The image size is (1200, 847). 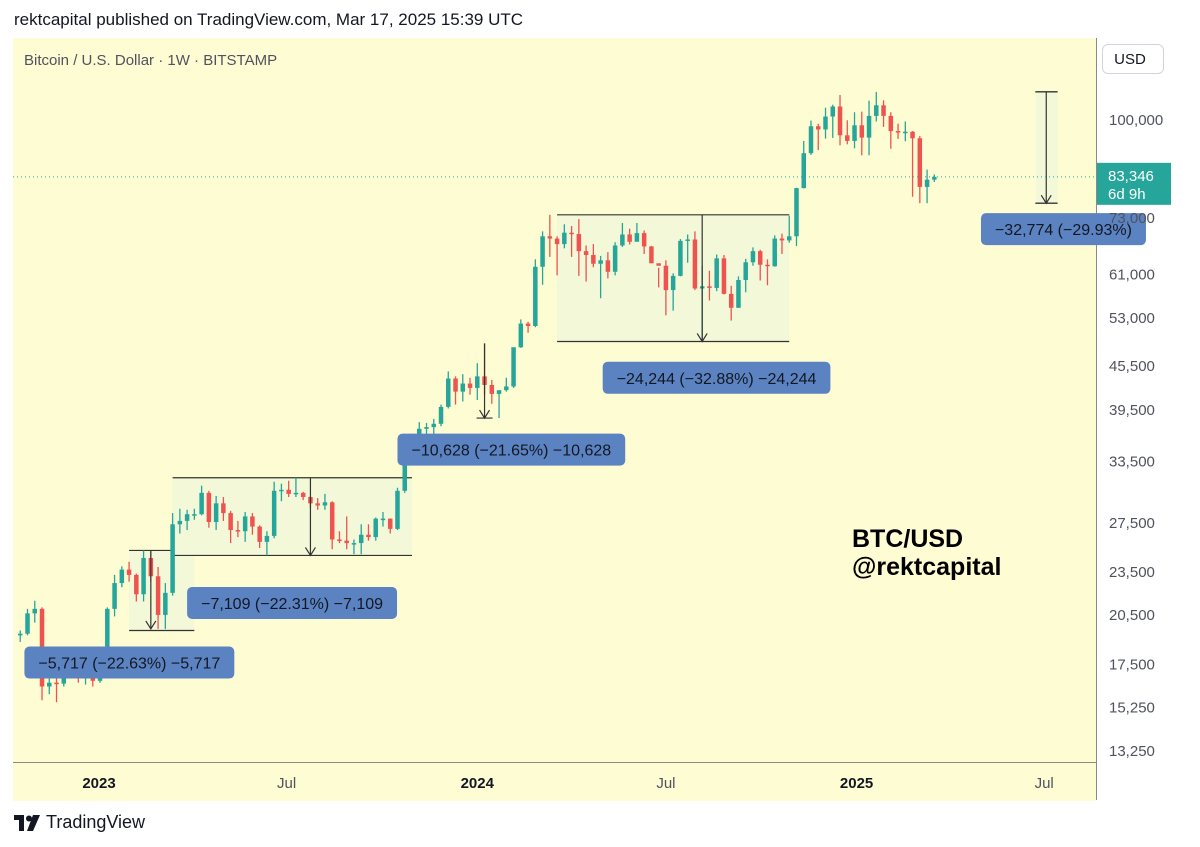 I want to click on drawdown-label-text: −7,109 (−22.31%) −7,109, so click(x=292, y=604).